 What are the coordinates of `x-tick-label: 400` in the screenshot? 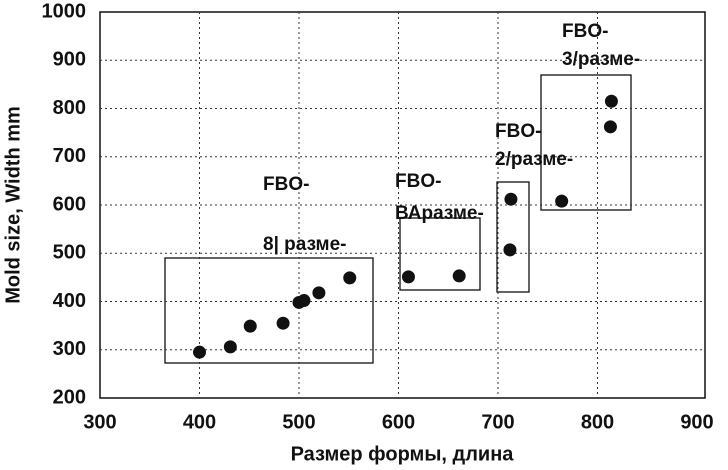 It's located at (199, 422).